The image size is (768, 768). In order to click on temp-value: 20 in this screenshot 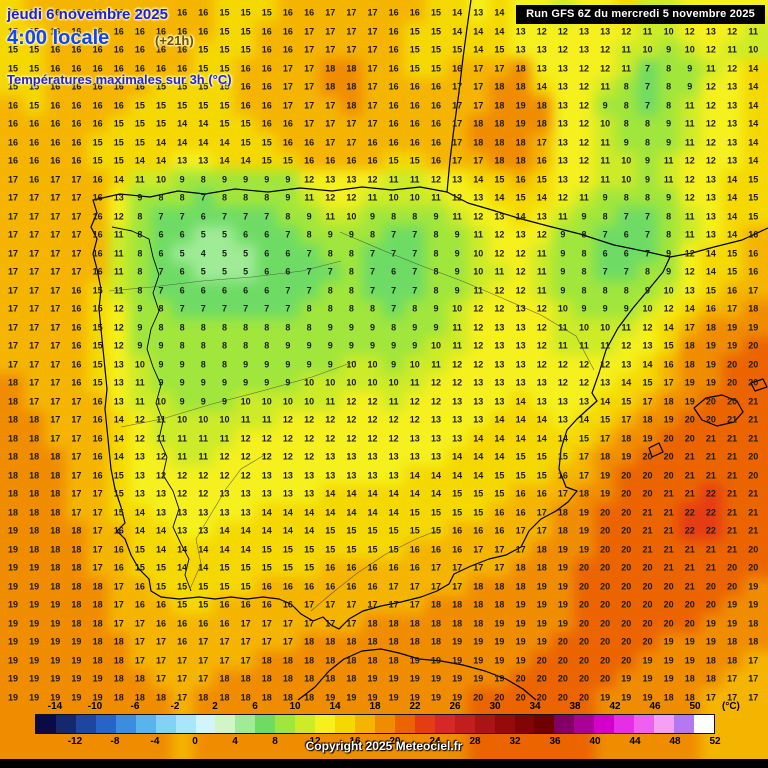, I will do `click(732, 567)`.